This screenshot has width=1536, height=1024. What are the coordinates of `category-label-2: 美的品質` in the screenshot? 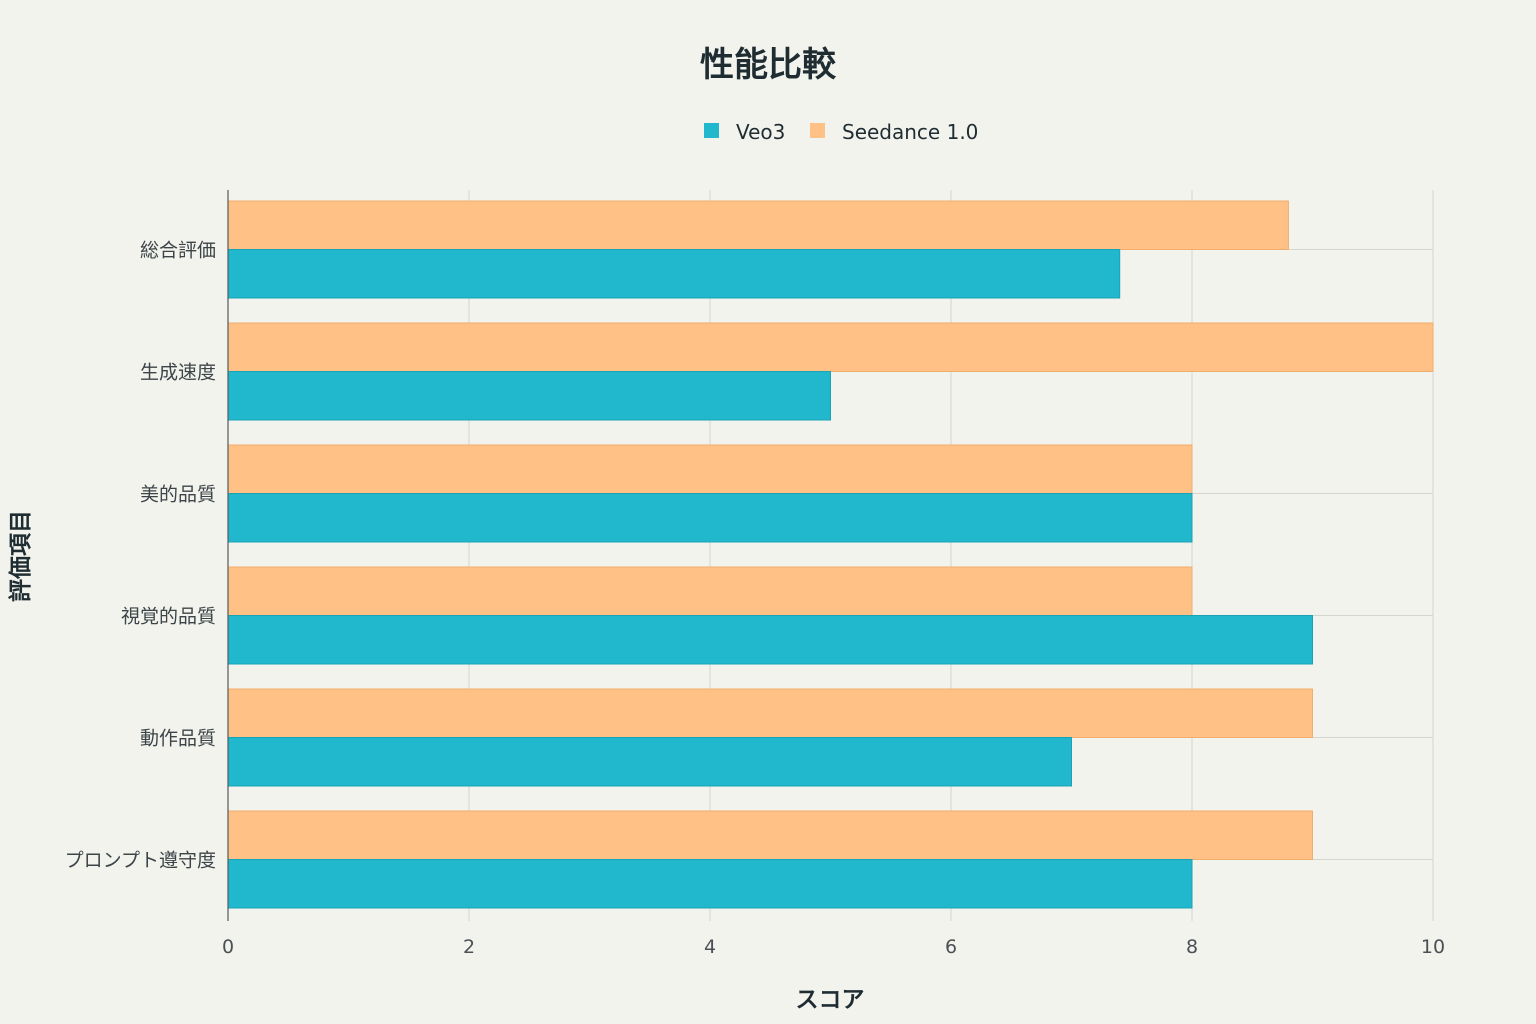 It's located at (178, 495).